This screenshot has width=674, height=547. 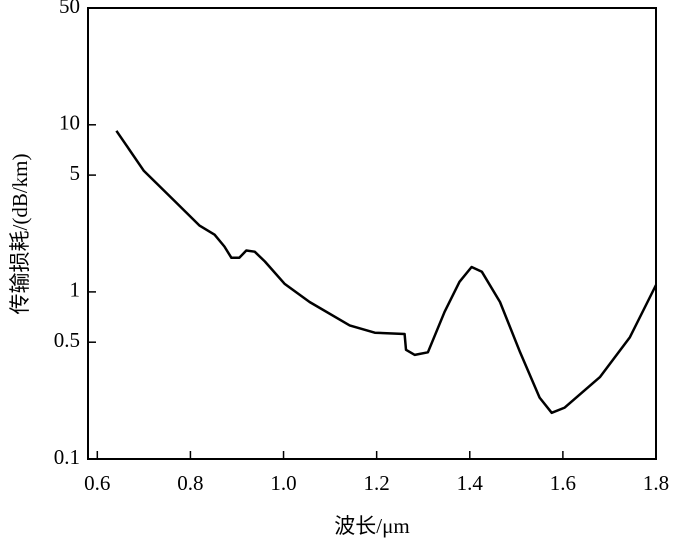 What do you see at coordinates (75, 290) in the screenshot?
I see `y-tick-label: 1` at bounding box center [75, 290].